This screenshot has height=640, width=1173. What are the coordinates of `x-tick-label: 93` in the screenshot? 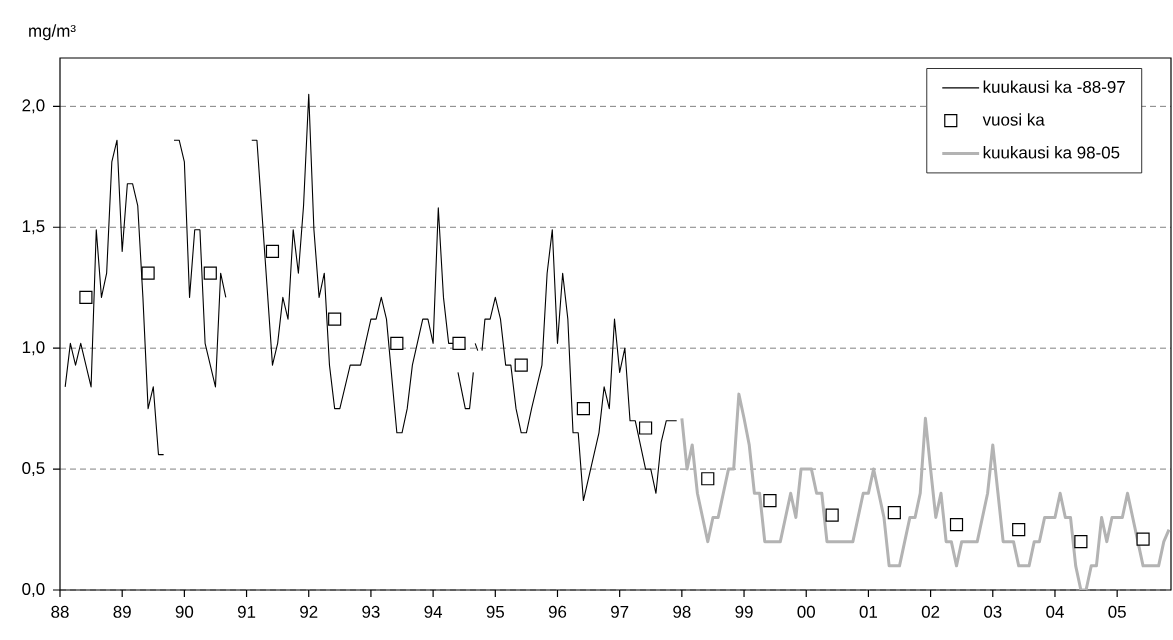 It's located at (371, 611).